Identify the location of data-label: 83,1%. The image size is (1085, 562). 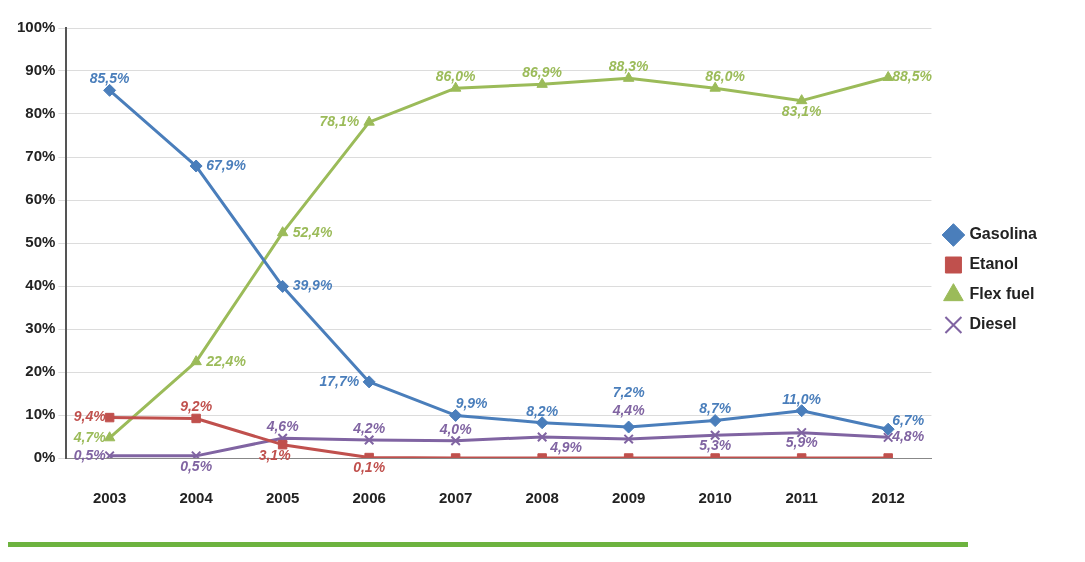
(802, 110).